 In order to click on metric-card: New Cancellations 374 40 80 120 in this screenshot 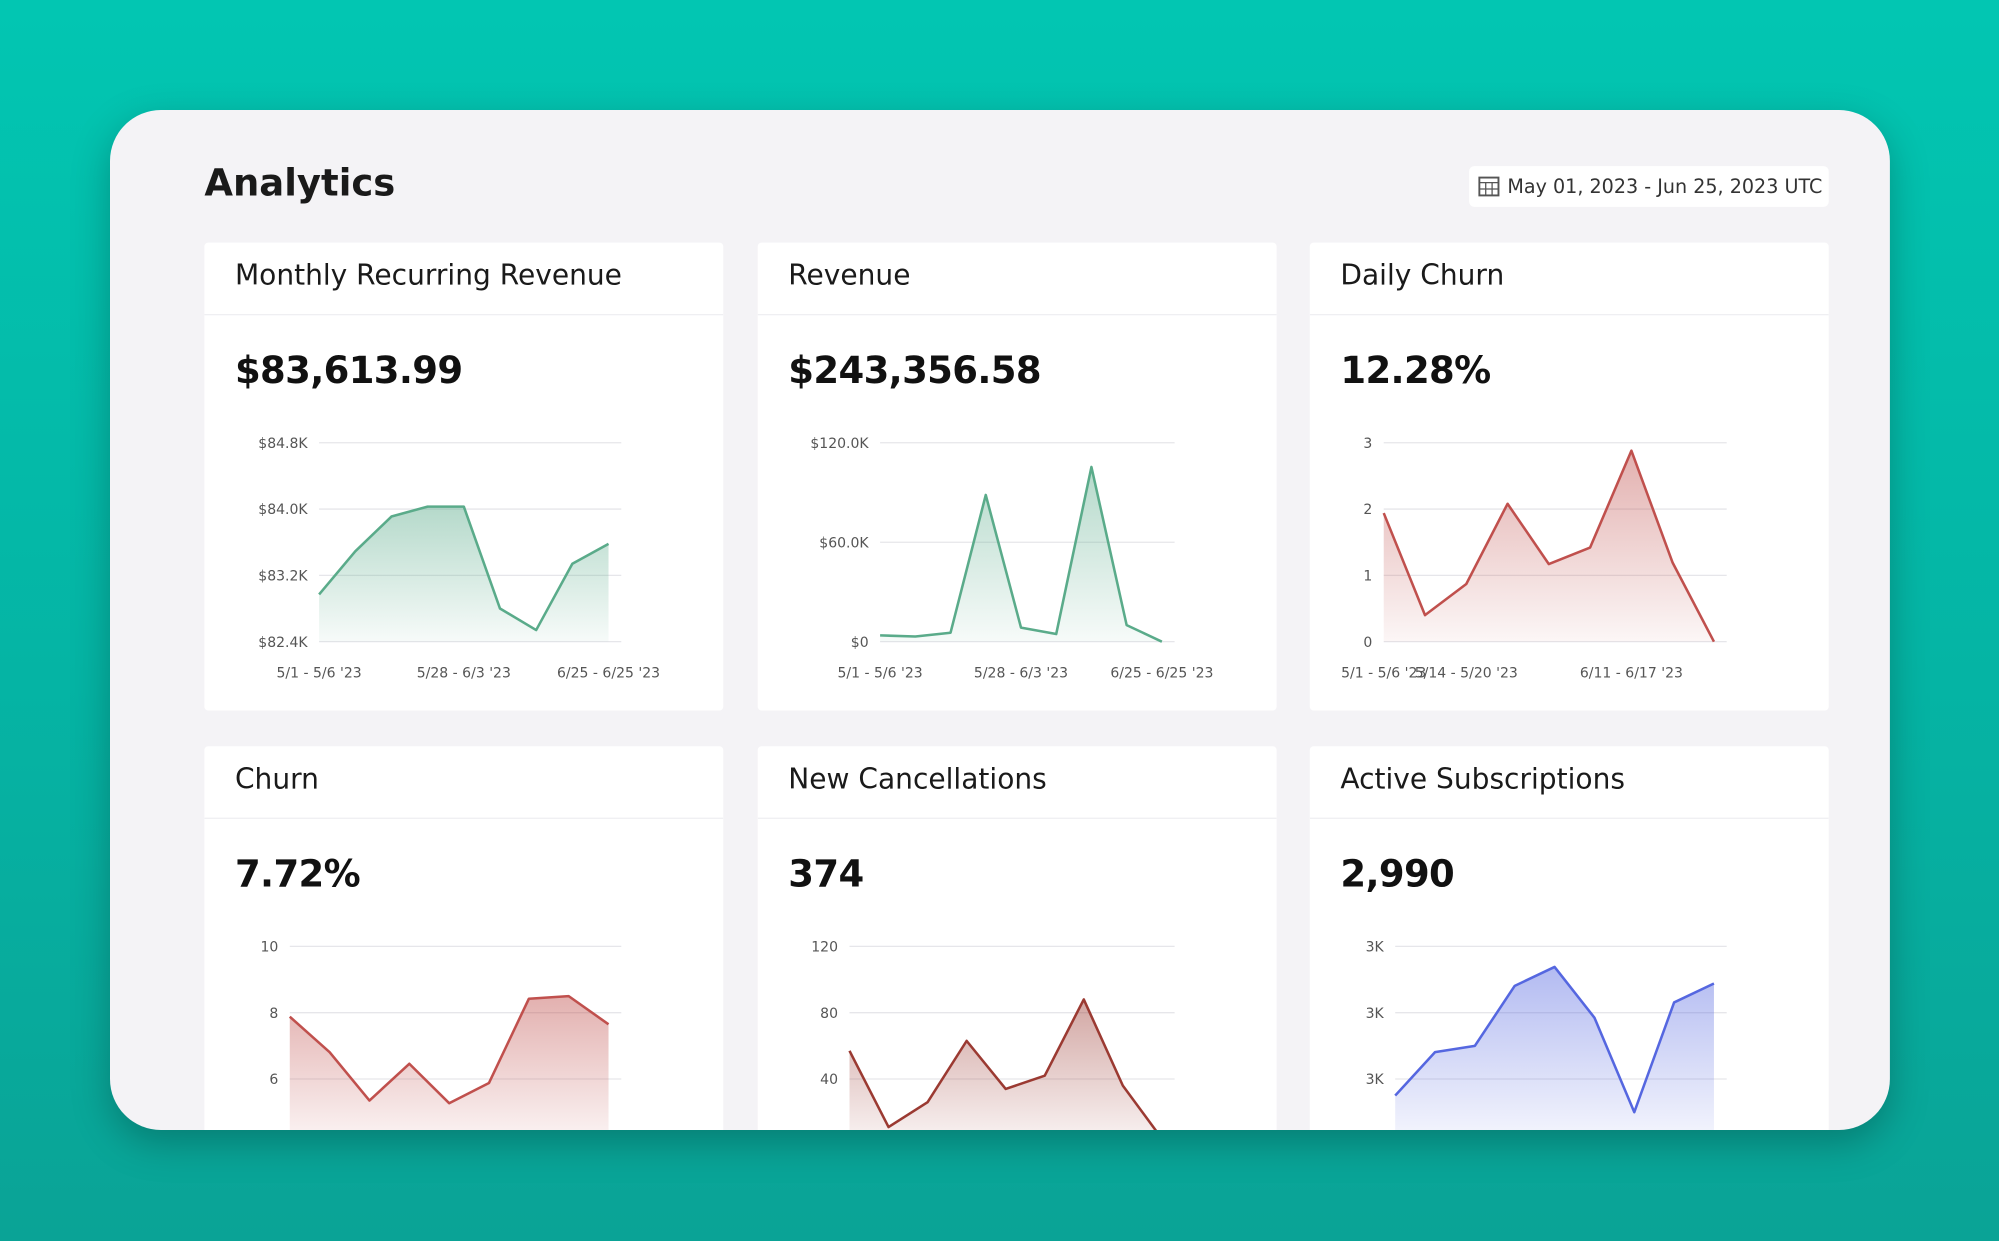, I will do `click(1017, 938)`.